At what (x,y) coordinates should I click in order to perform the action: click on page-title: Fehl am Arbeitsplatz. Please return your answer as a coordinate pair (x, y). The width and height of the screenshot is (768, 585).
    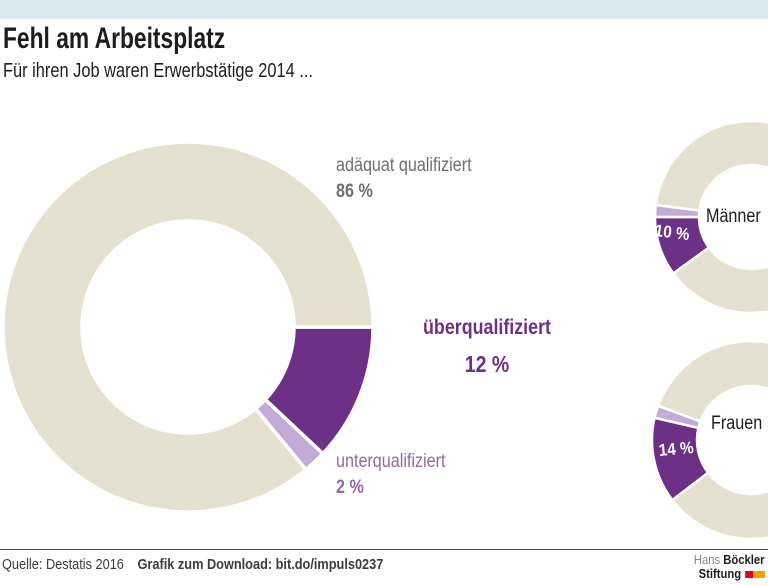
    Looking at the image, I should click on (114, 38).